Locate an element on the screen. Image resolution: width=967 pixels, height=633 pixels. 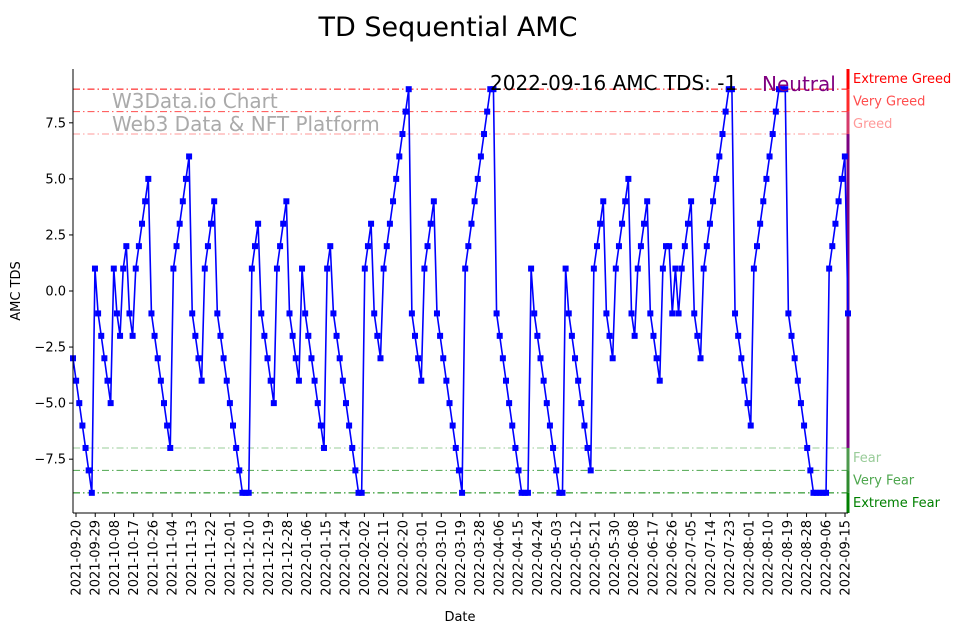
x-tick-label: 2021-11-13 is located at coordinates (192, 558).